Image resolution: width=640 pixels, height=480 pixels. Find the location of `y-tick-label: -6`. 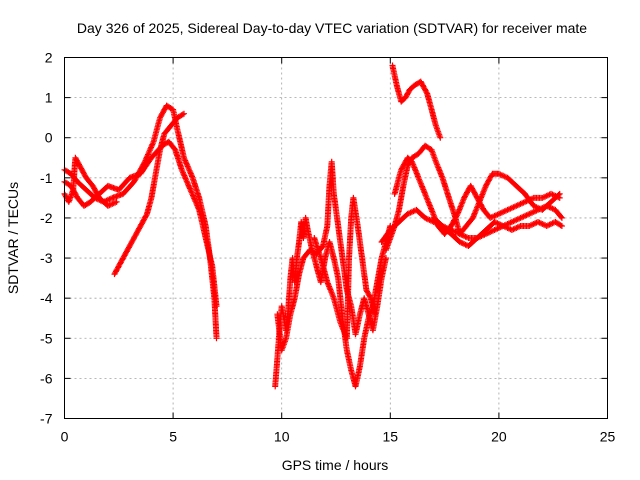

y-tick-label: -6 is located at coordinates (46, 378).